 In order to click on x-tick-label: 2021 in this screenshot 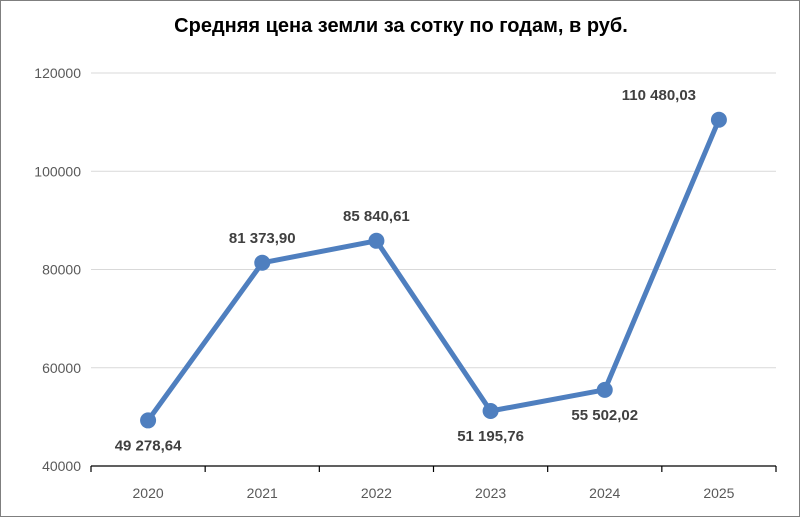, I will do `click(262, 493)`.